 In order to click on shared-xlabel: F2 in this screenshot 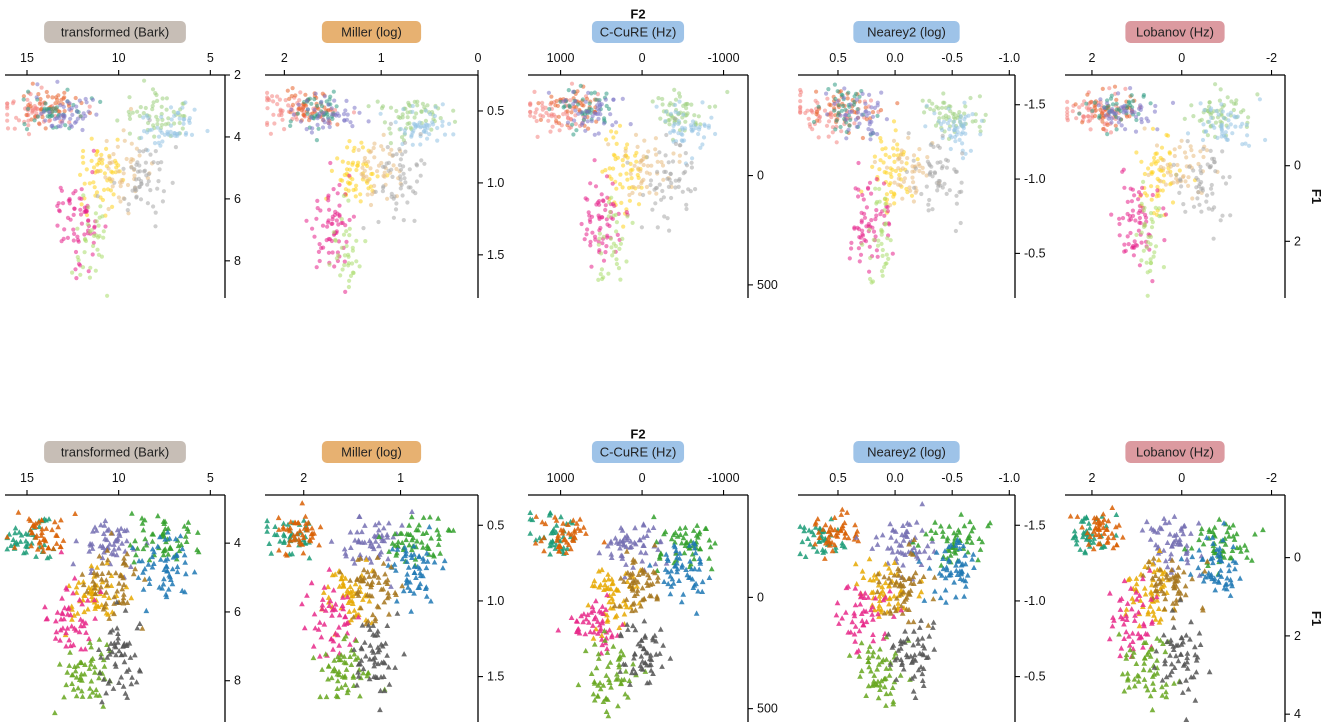, I will do `click(637, 14)`.